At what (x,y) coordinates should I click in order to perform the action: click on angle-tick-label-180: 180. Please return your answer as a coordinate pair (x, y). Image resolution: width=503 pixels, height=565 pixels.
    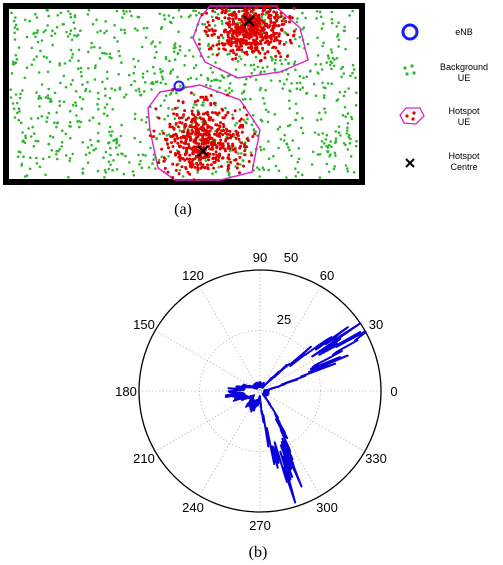
    Looking at the image, I should click on (126, 391).